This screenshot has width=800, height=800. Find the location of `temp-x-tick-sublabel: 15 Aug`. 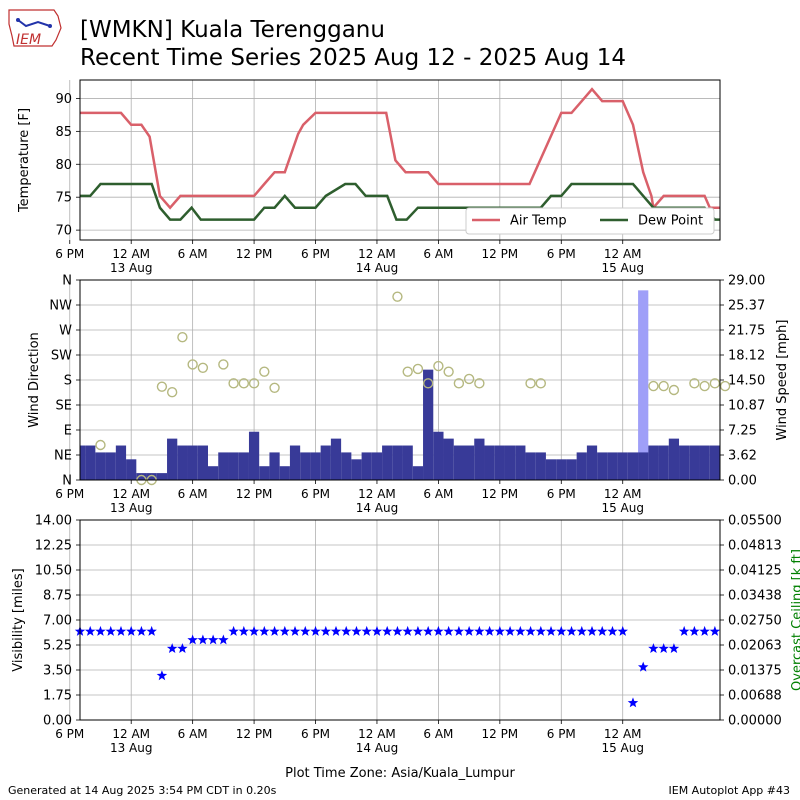

temp-x-tick-sublabel: 15 Aug is located at coordinates (622, 268).